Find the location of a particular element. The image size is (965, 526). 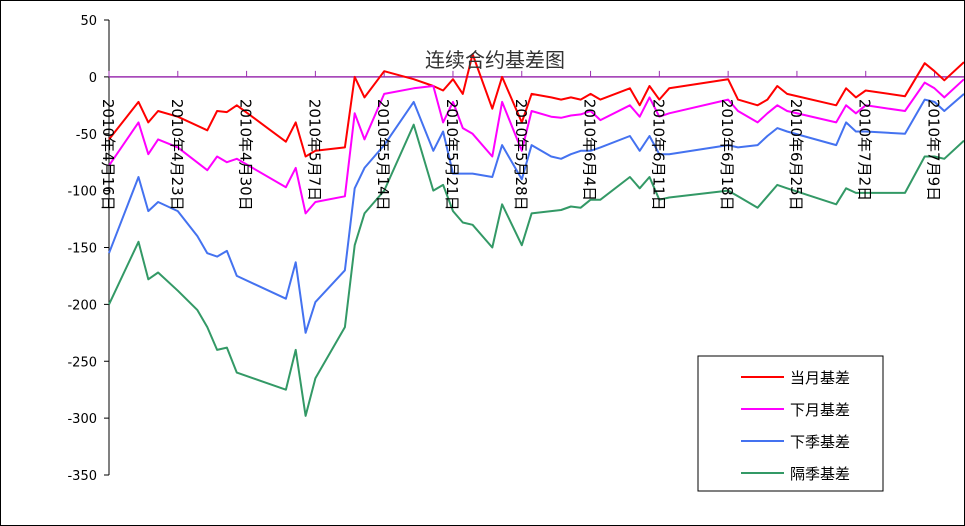

x-tick-label: 2010年4月30日 is located at coordinates (246, 155).